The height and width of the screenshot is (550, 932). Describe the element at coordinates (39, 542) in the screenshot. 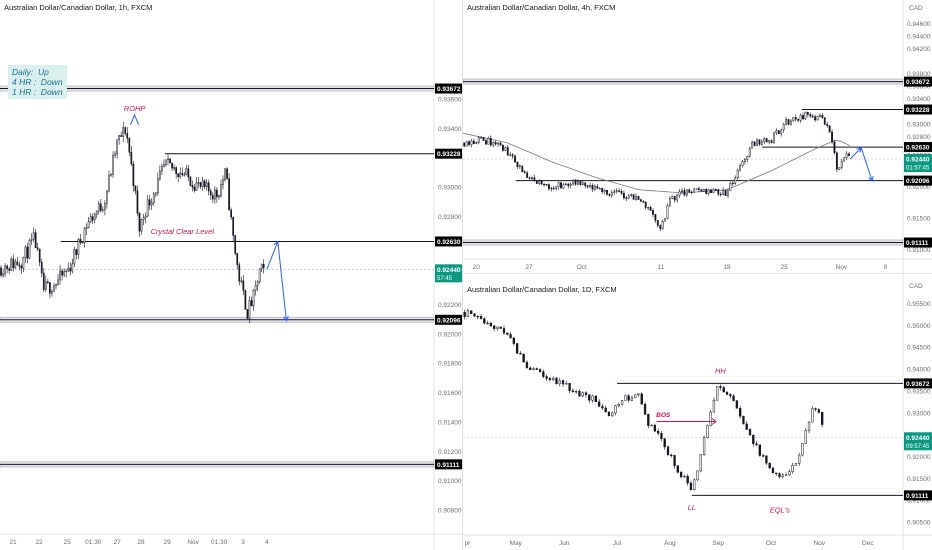

I see `x-tick-label: 22` at that location.